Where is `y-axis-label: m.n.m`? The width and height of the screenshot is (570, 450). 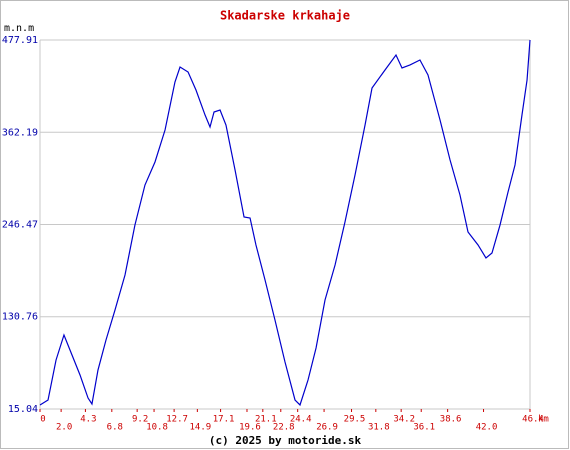
y-axis-label: m.n.m is located at coordinates (19, 28).